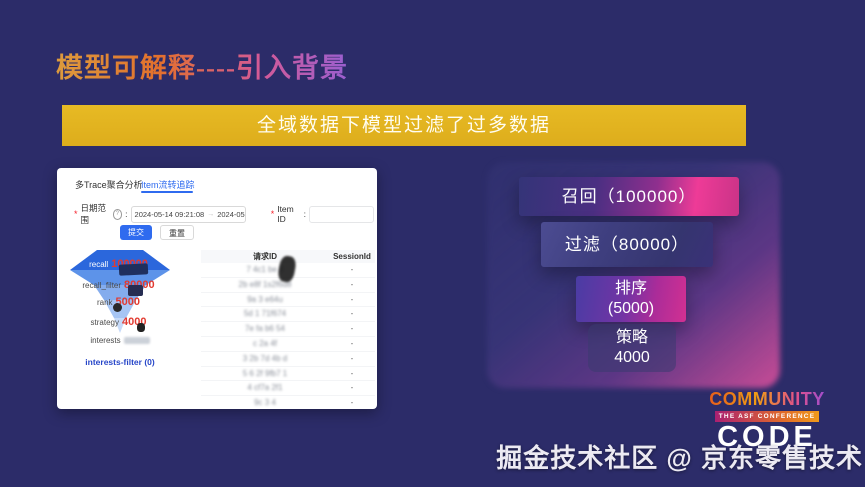 Image resolution: width=865 pixels, height=487 pixels. Describe the element at coordinates (767, 416) in the screenshot. I see `logo-conference-bar: THE ASF CONFERENCE` at that location.